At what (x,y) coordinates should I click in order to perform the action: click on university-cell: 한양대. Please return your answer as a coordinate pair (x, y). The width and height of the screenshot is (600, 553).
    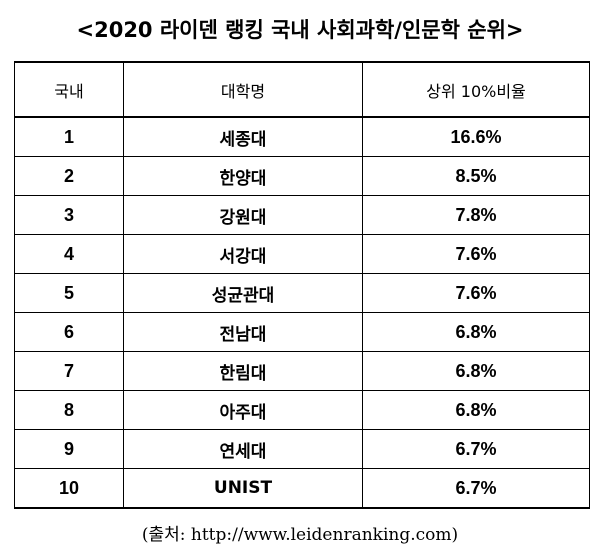
    Looking at the image, I should click on (243, 176).